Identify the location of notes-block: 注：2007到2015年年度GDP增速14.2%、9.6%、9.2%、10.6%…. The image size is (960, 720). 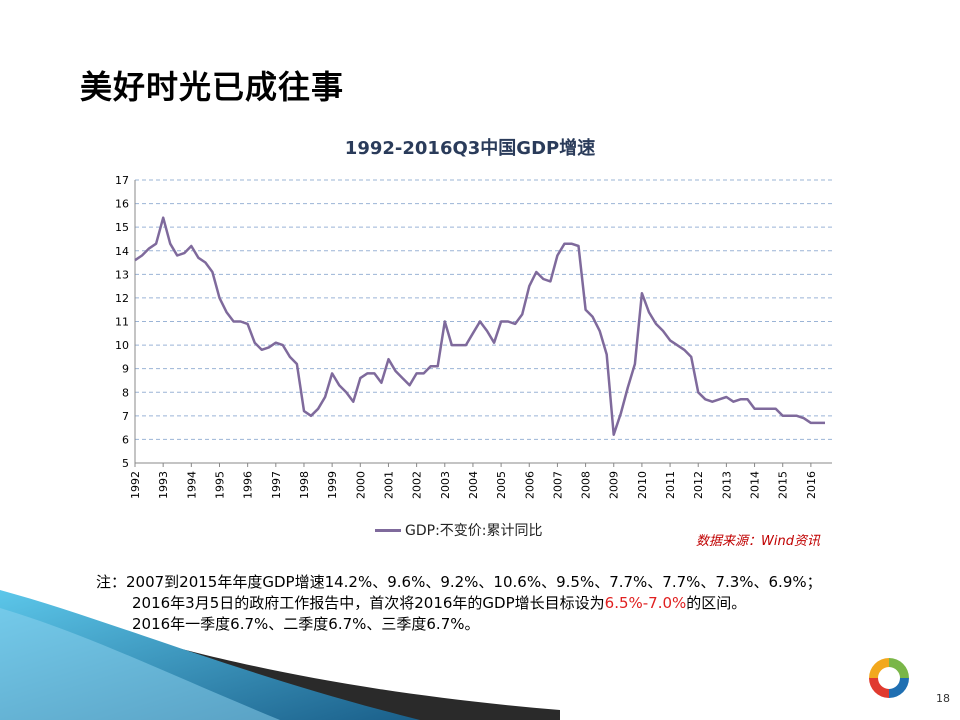
(459, 603).